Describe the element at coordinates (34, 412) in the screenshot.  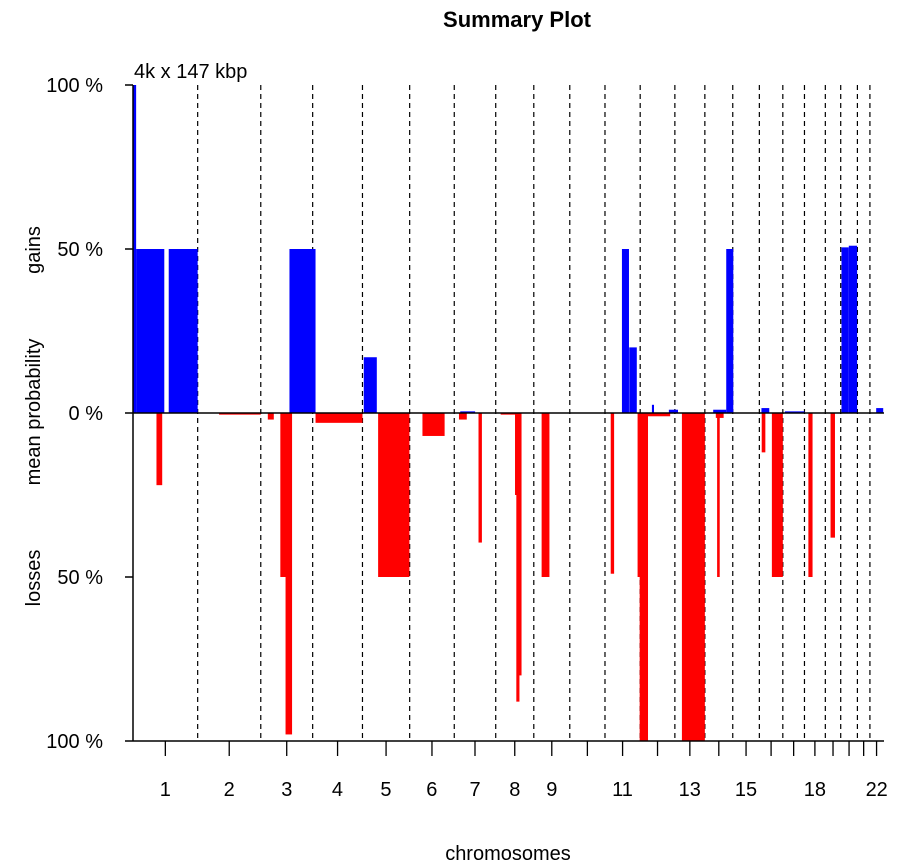
I see `y-axis-label-mean-probability: mean probability` at that location.